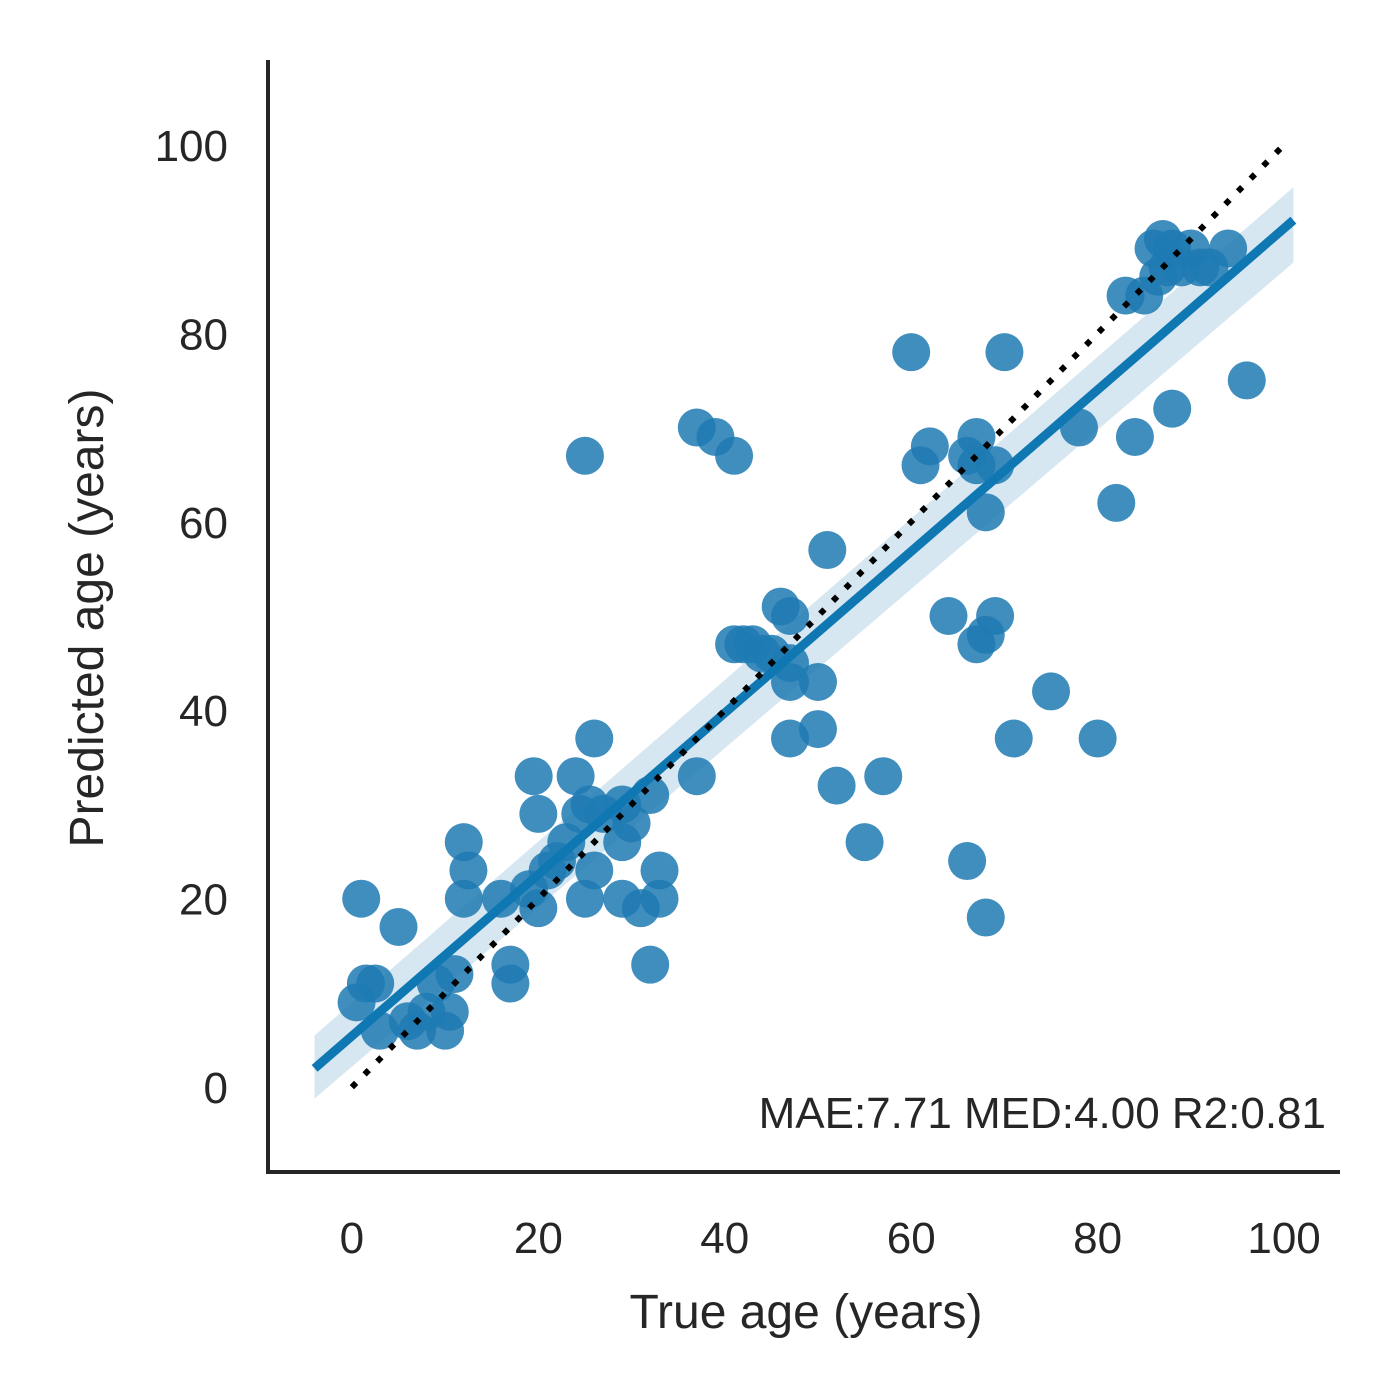  Describe the element at coordinates (352, 1238) in the screenshot. I see `x-tick-label: 0` at that location.